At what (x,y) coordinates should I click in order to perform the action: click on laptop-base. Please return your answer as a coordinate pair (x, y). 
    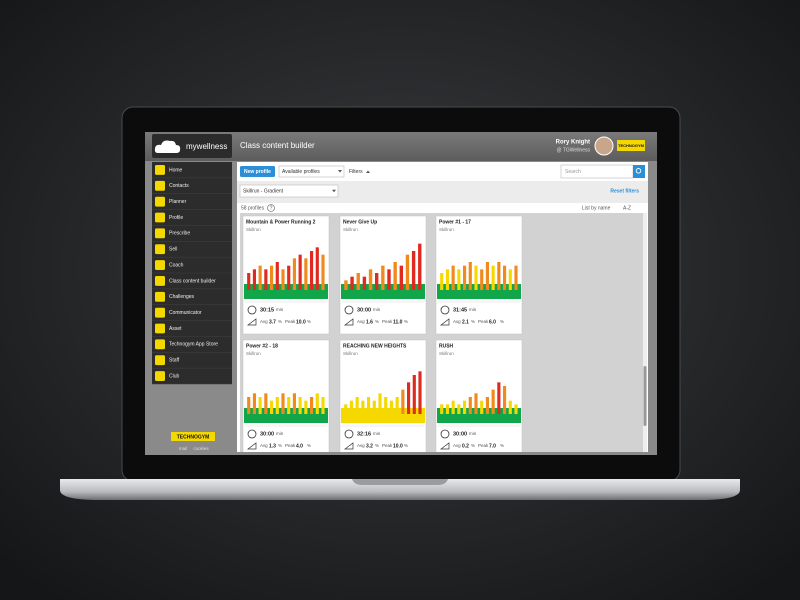
    Looking at the image, I should click on (400, 489).